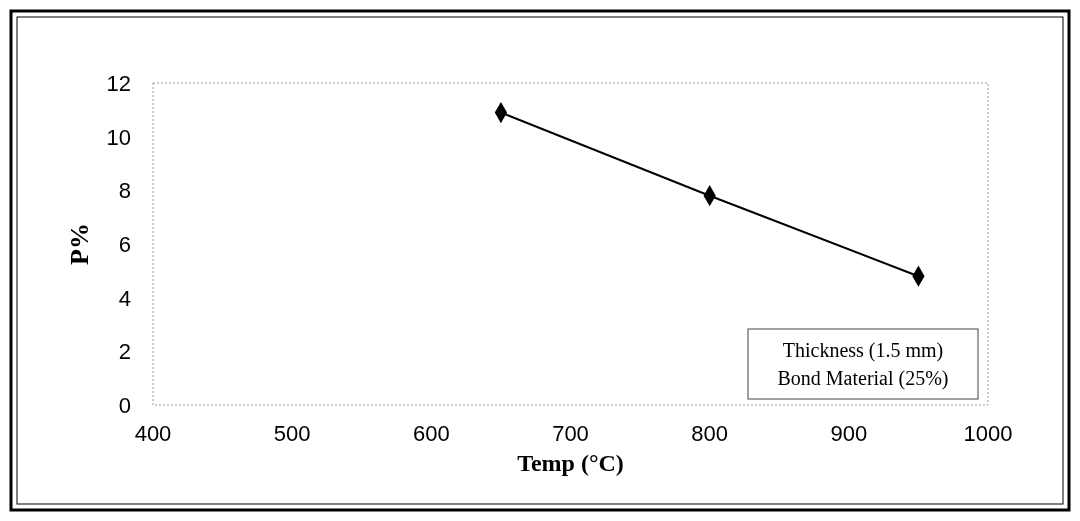 This screenshot has height=521, width=1080. Describe the element at coordinates (124, 191) in the screenshot. I see `y-tick-label: 8` at that location.